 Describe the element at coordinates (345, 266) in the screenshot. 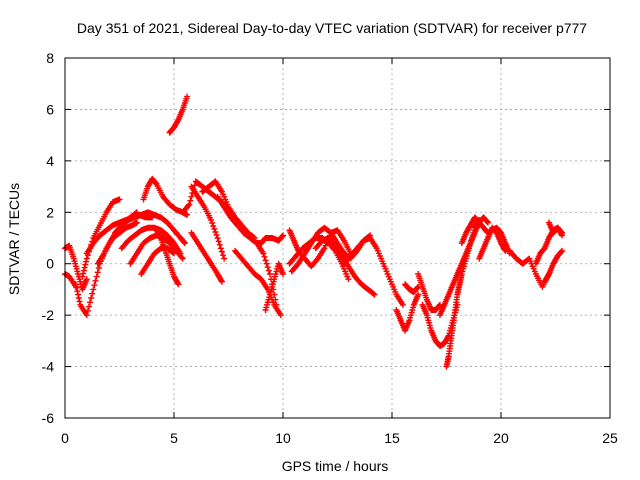

I see `series-arc25` at that location.